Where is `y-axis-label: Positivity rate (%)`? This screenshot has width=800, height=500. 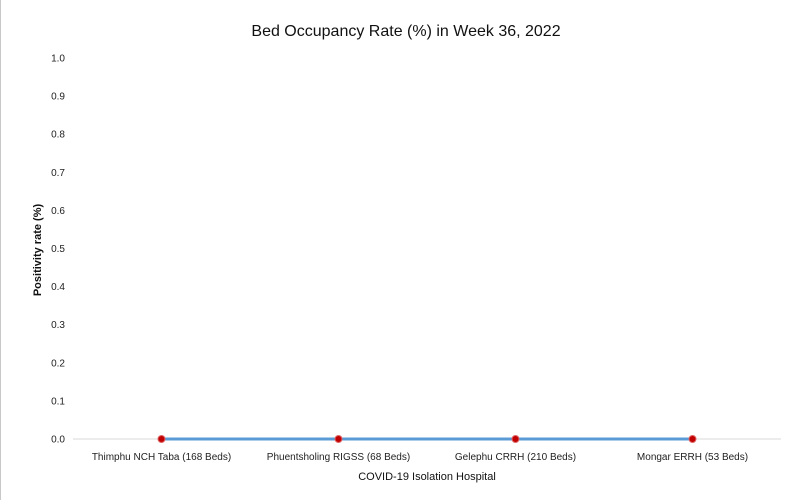
y-axis-label: Positivity rate (%) is located at coordinates (38, 250).